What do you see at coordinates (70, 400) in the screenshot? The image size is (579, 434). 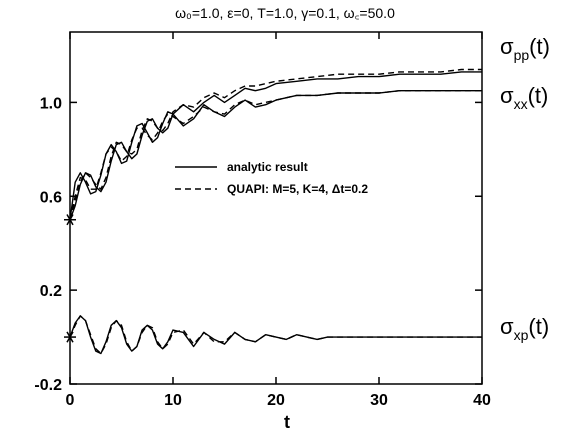 I see `x-tick-label: 0` at bounding box center [70, 400].